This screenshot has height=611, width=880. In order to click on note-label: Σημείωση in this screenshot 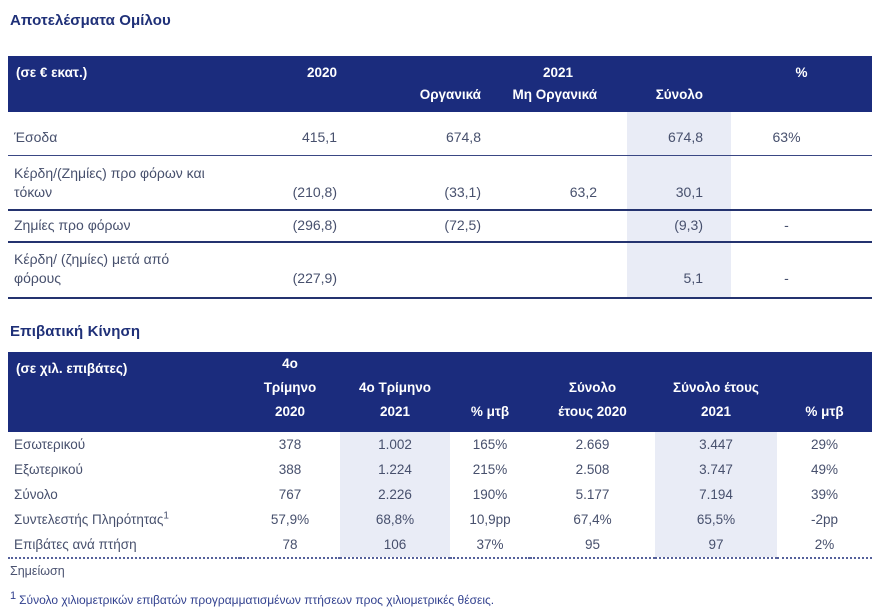, I will do `click(37, 571)`.